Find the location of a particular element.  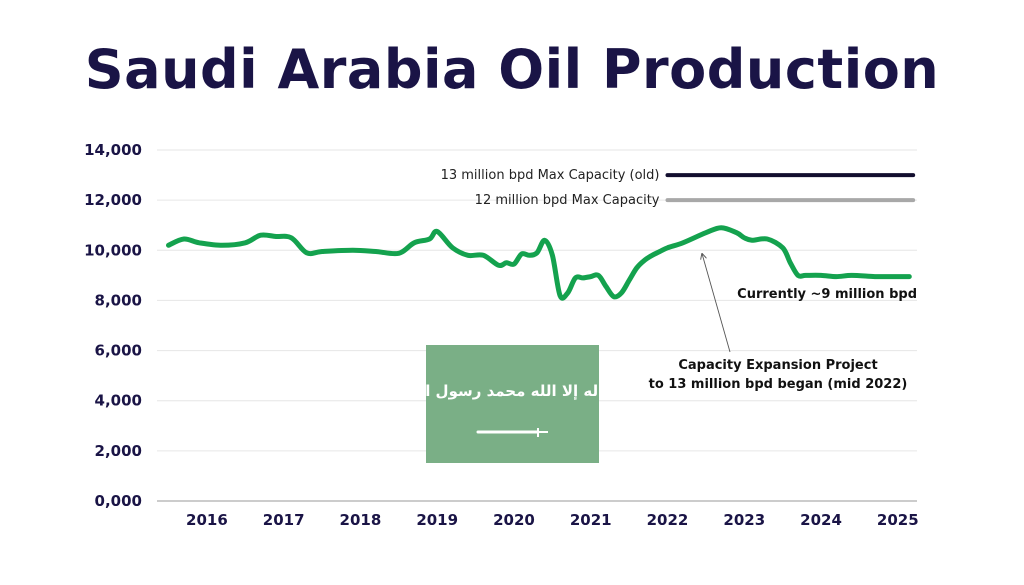

x-tick-label: 2022 is located at coordinates (668, 520).